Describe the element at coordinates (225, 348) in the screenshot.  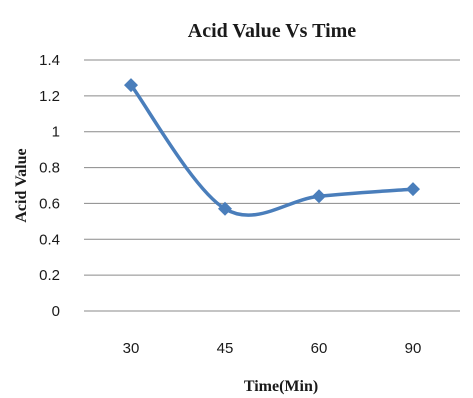
I see `x-tick-label: 45` at that location.